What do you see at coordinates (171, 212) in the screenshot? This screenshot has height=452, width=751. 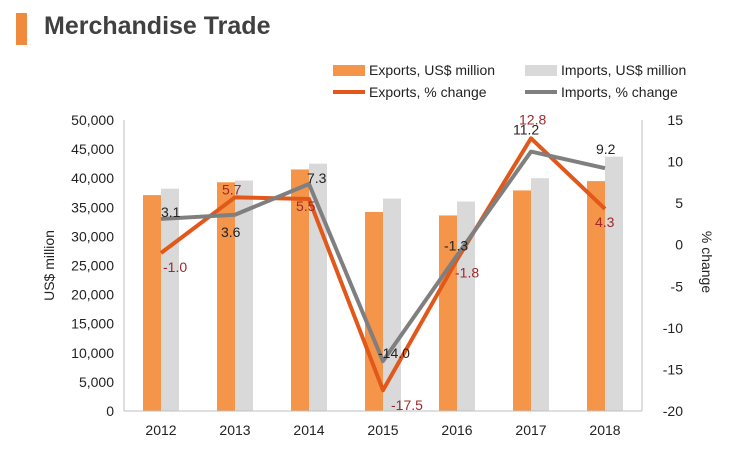 I see `imports-change-label: 3.1` at bounding box center [171, 212].